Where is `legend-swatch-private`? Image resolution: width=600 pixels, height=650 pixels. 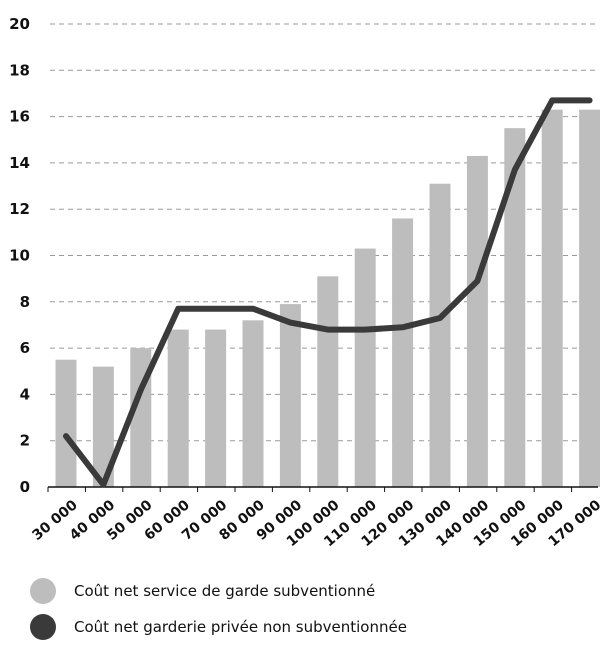
legend-swatch-private is located at coordinates (43, 627).